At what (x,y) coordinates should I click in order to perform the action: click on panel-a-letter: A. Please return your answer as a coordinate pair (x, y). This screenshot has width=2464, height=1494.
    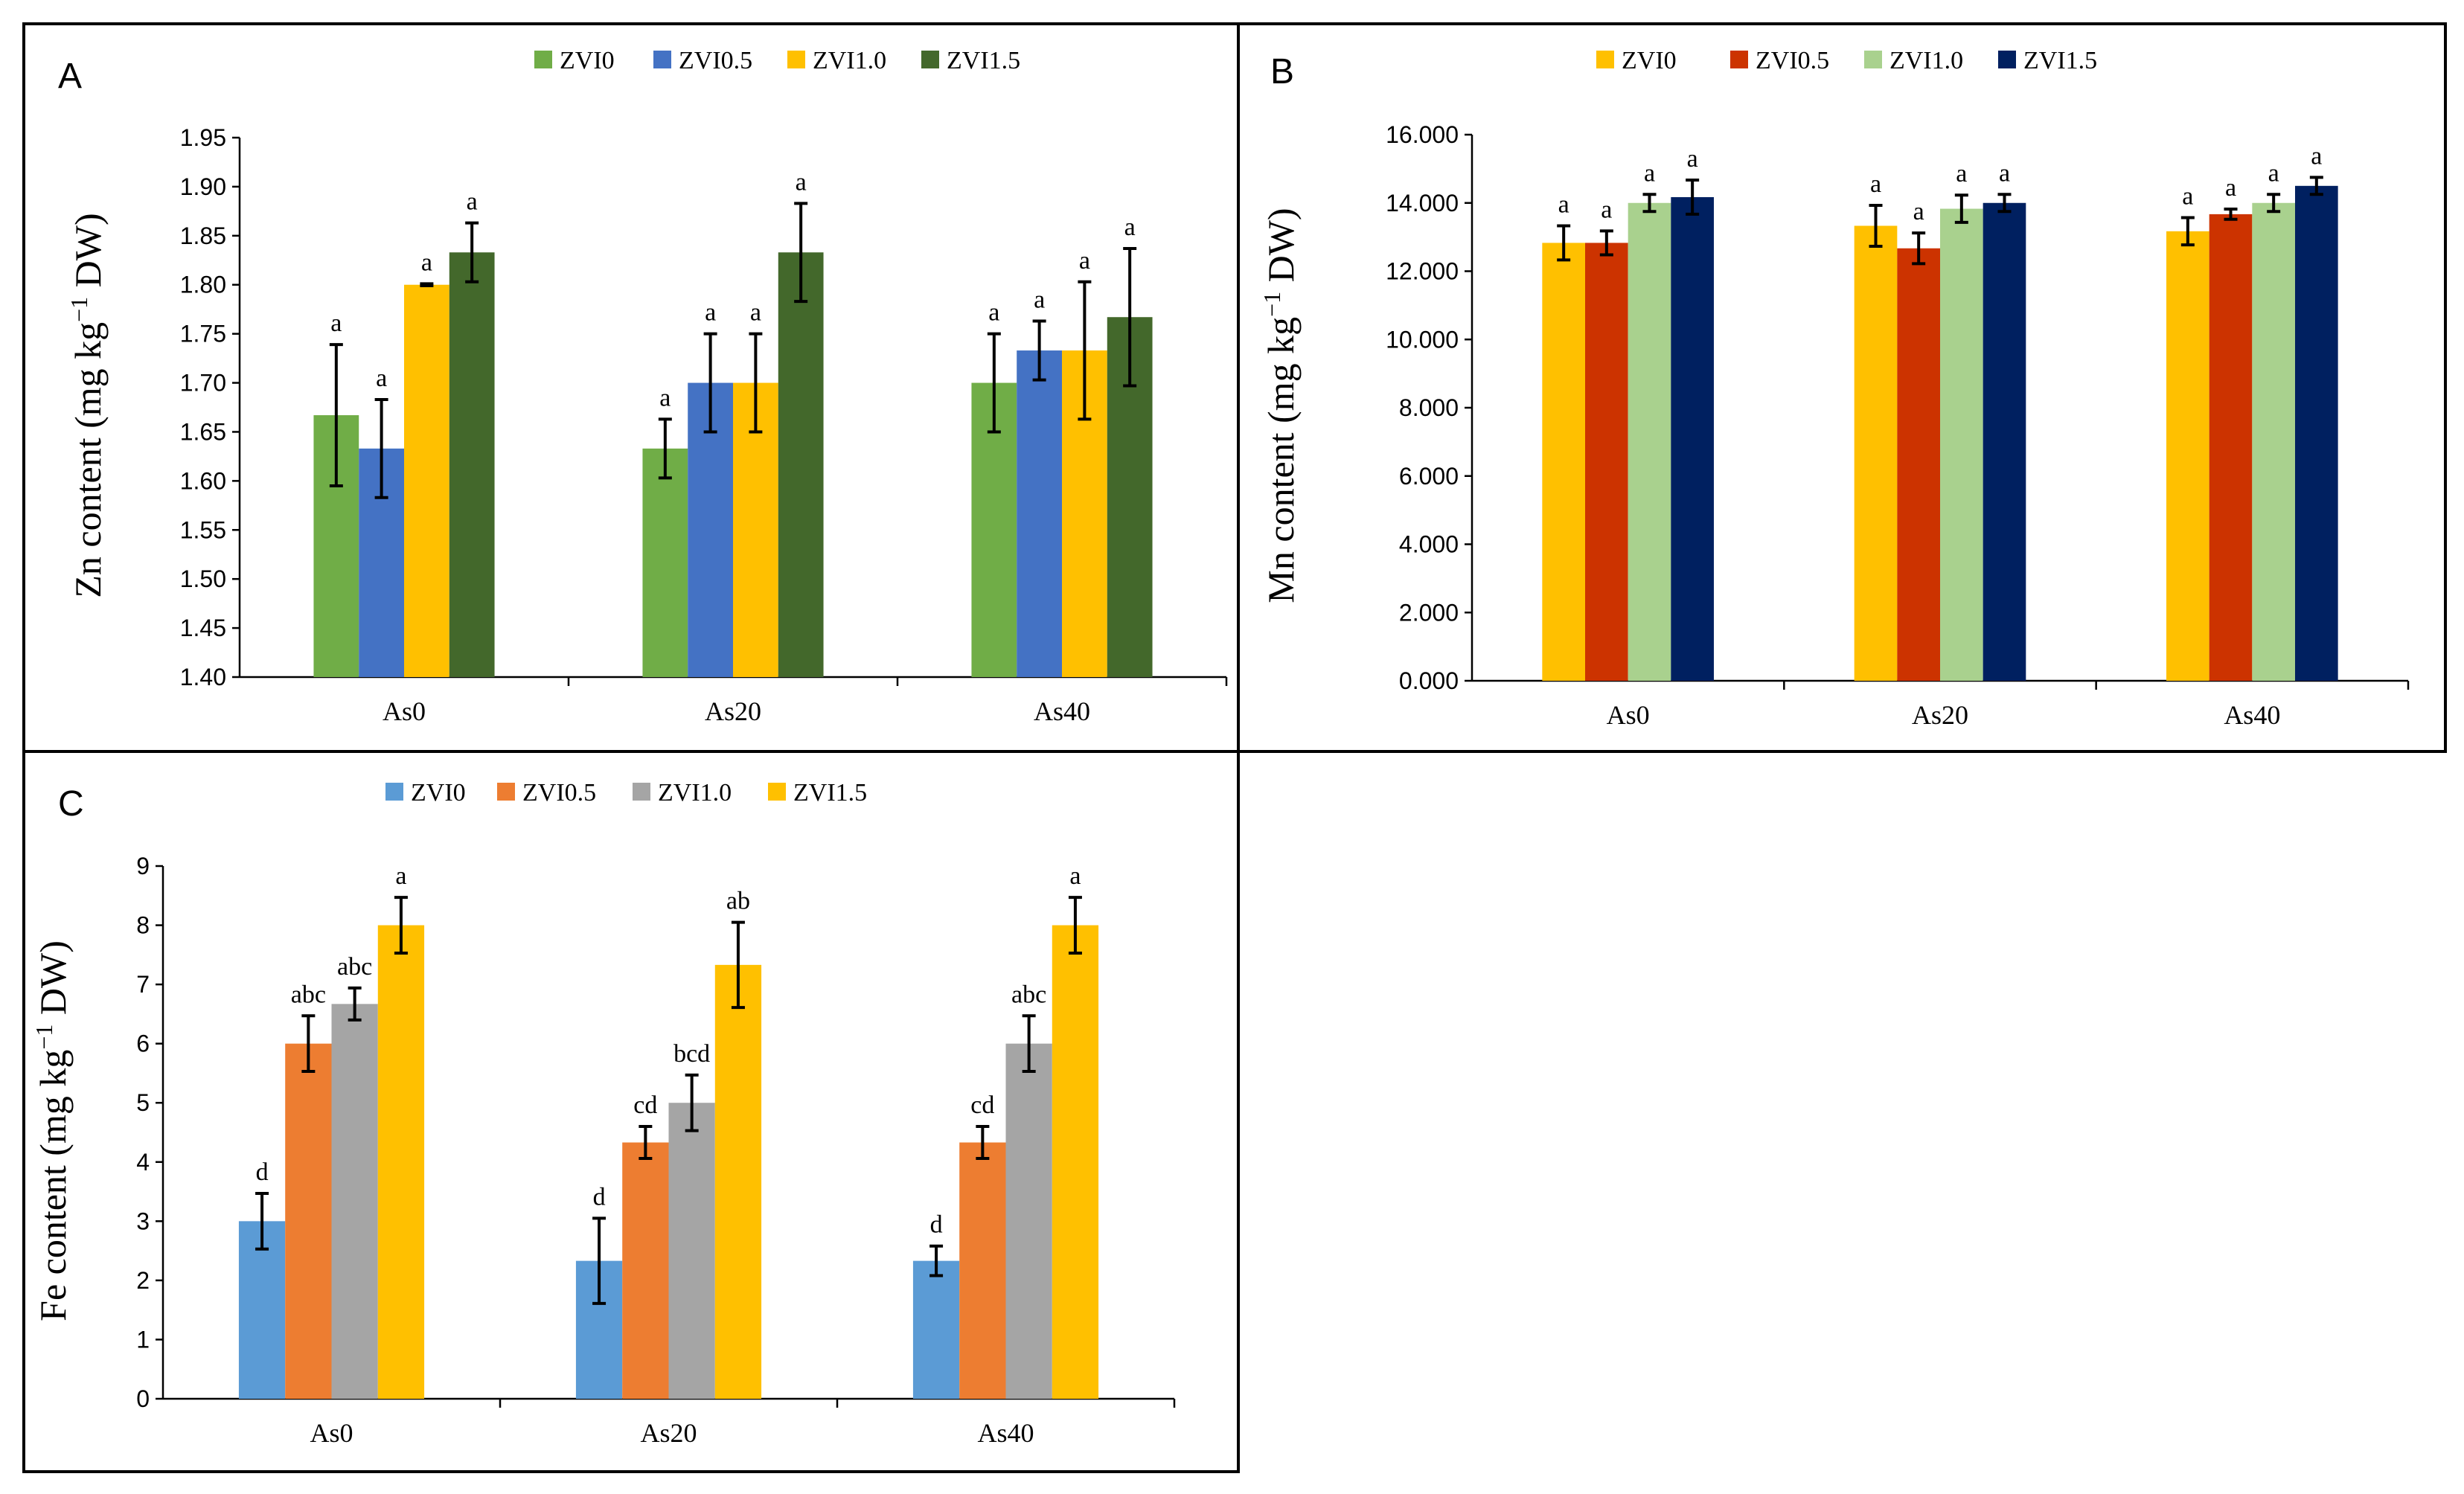
    Looking at the image, I should click on (70, 76).